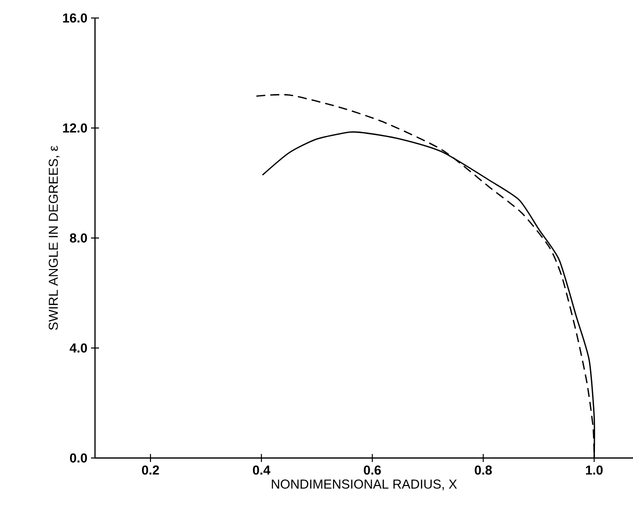 The height and width of the screenshot is (510, 633). I want to click on x-axis-title: NONDIMENSIONAL RADIUS, X, so click(364, 485).